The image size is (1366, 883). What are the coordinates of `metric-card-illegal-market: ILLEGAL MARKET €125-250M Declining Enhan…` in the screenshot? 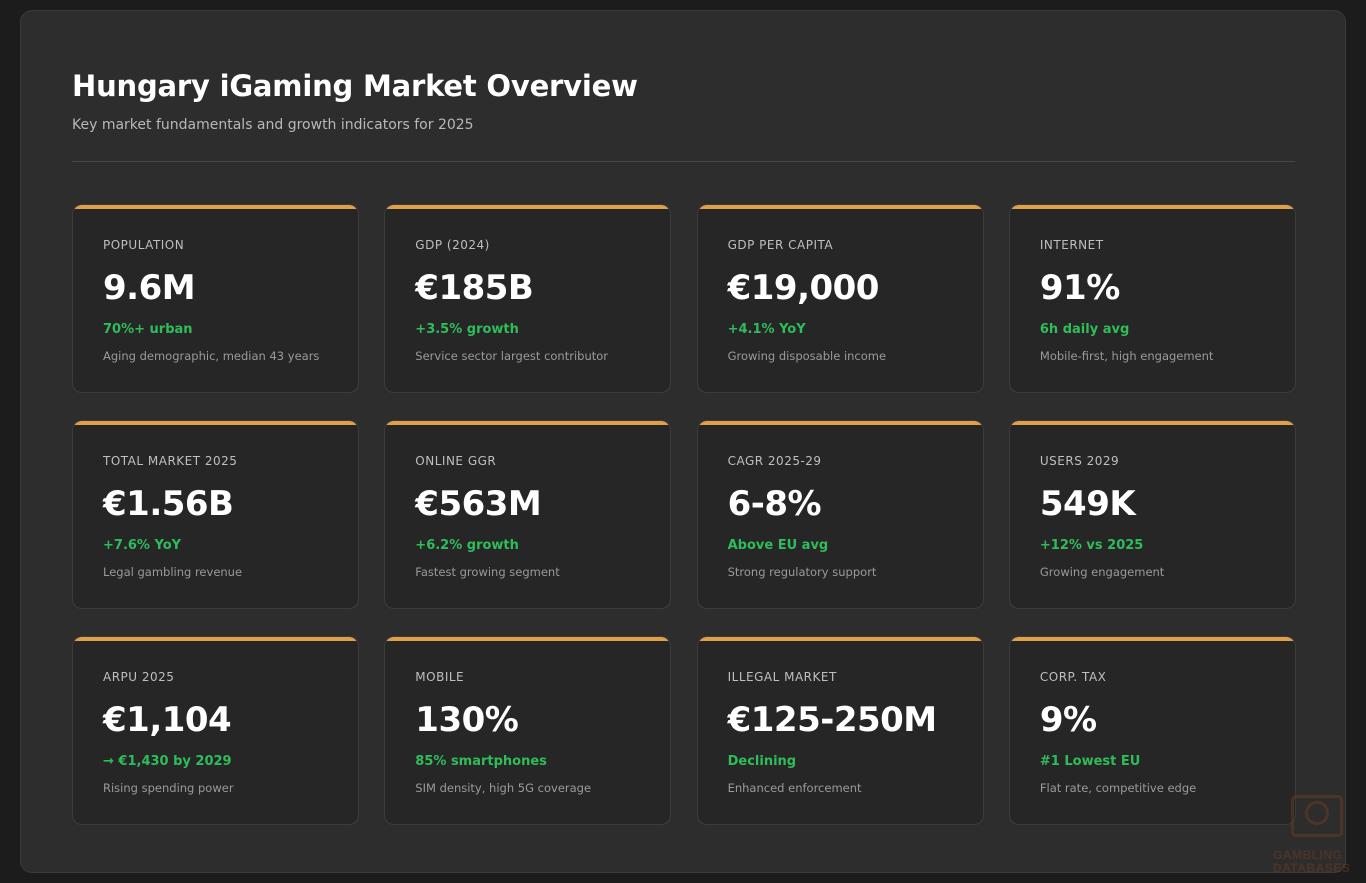 It's located at (840, 730).